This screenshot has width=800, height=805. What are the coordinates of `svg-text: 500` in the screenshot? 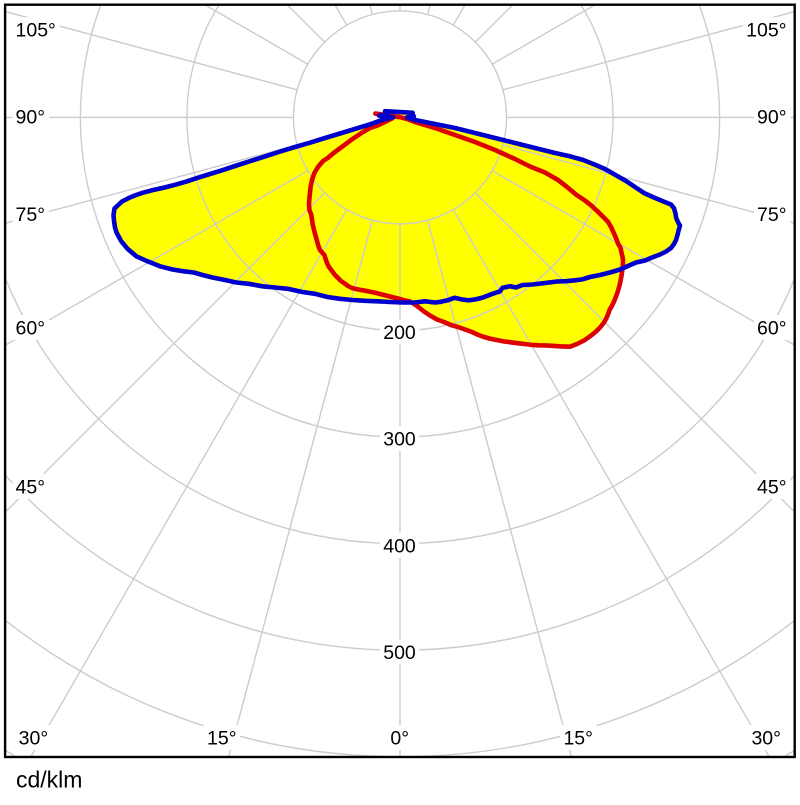 It's located at (399, 653).